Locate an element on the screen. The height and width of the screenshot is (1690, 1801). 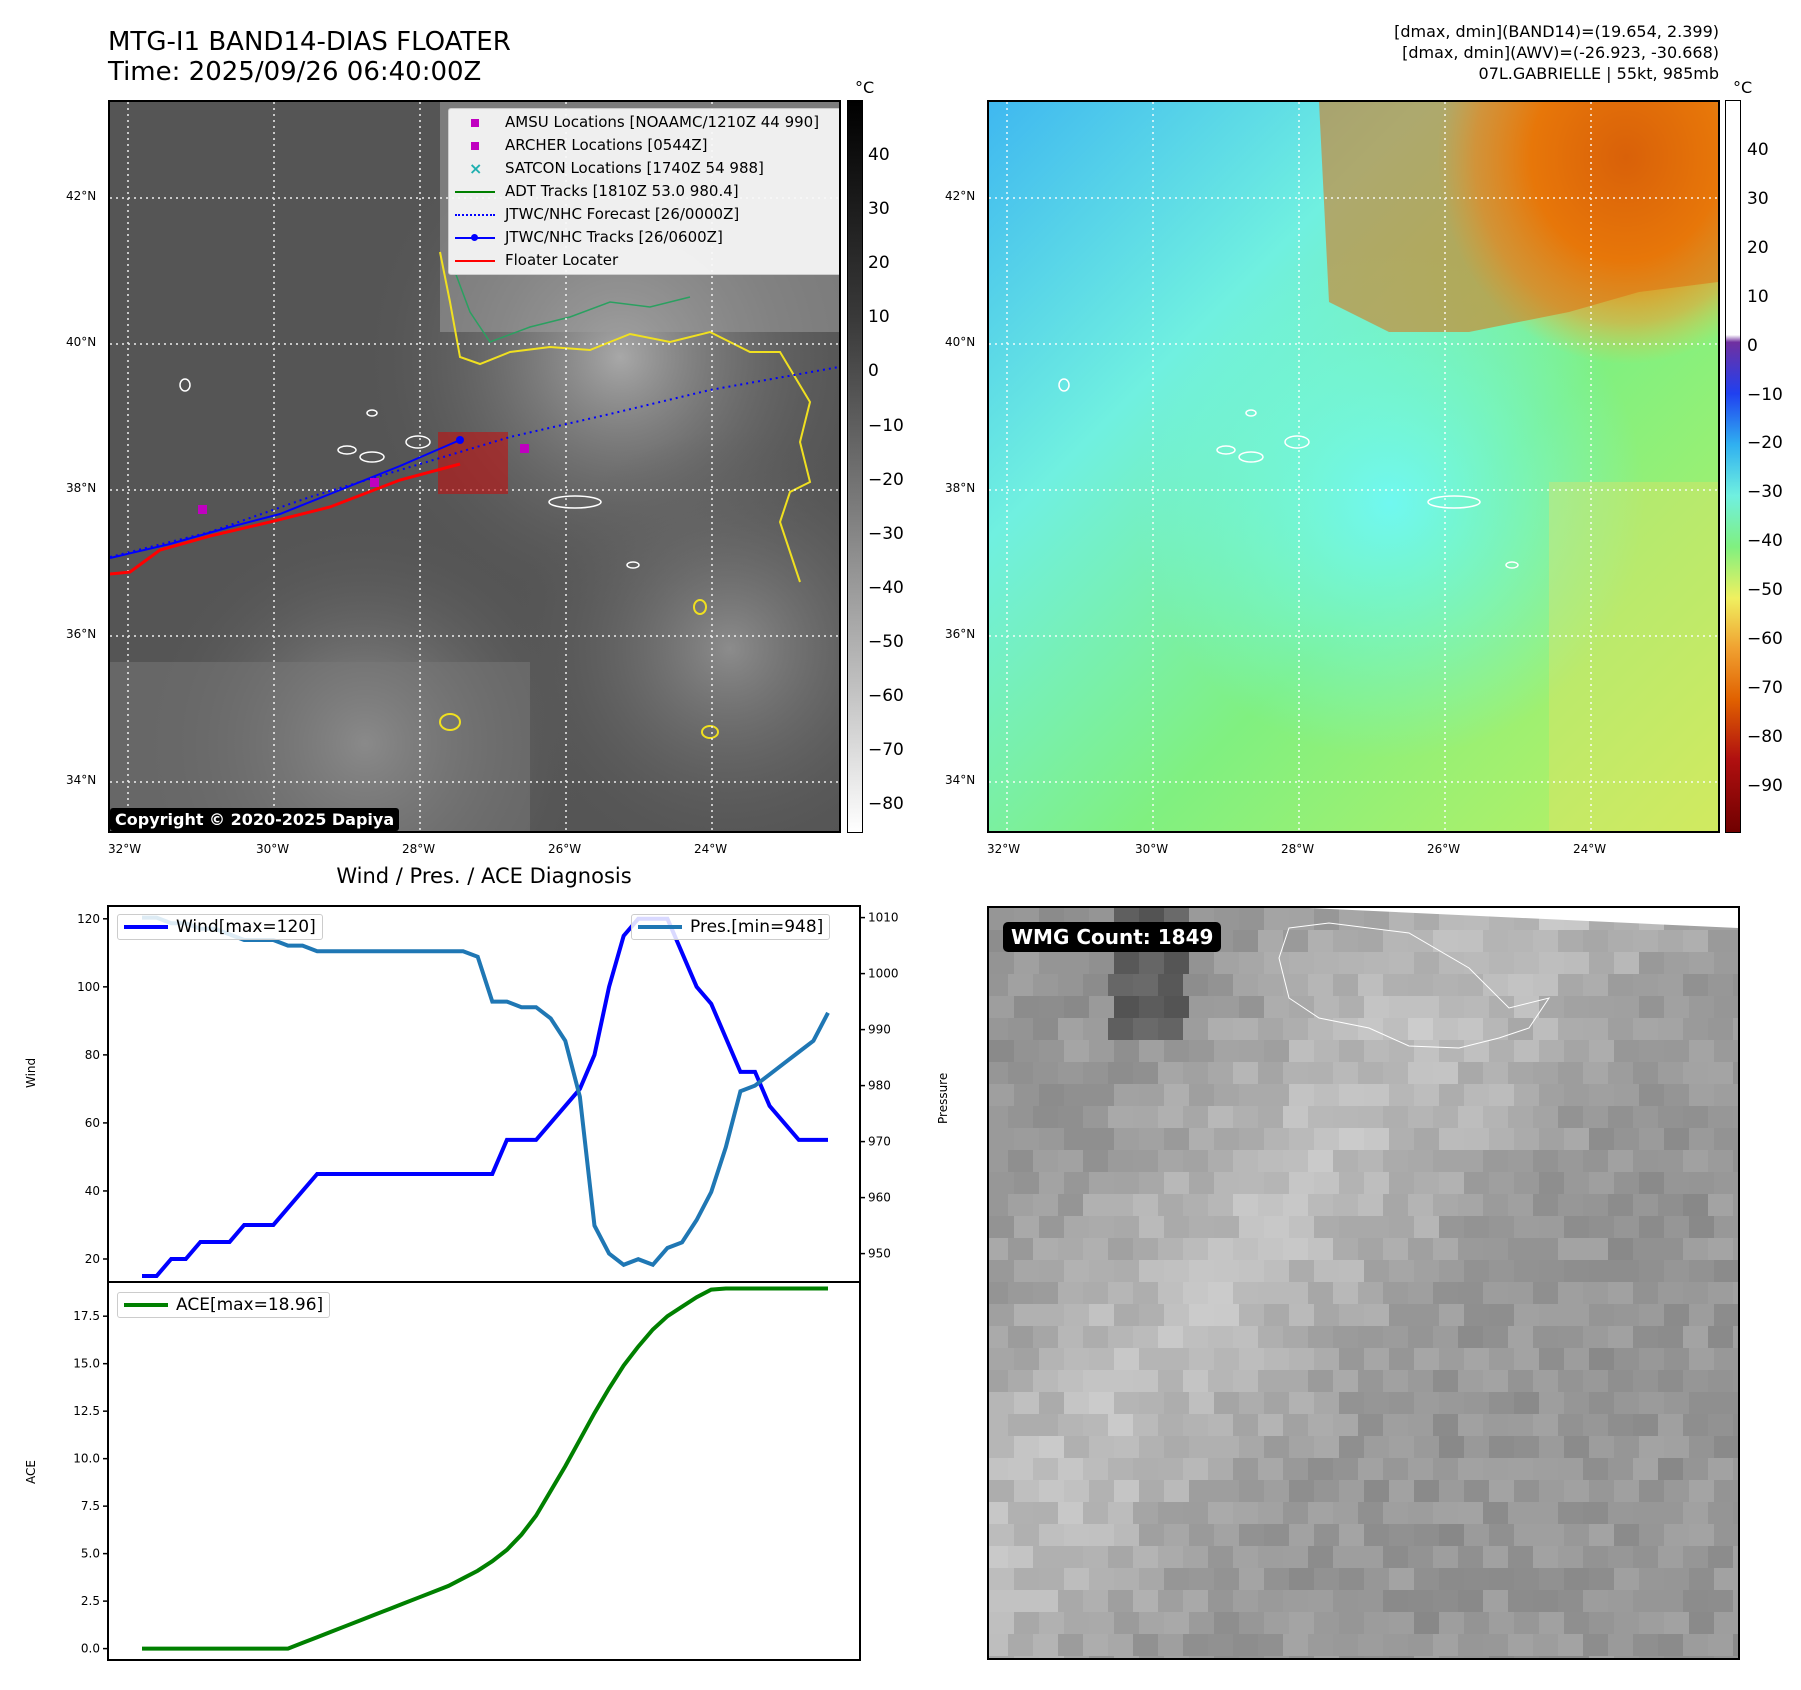
wind-legend-swatch is located at coordinates (146, 927).